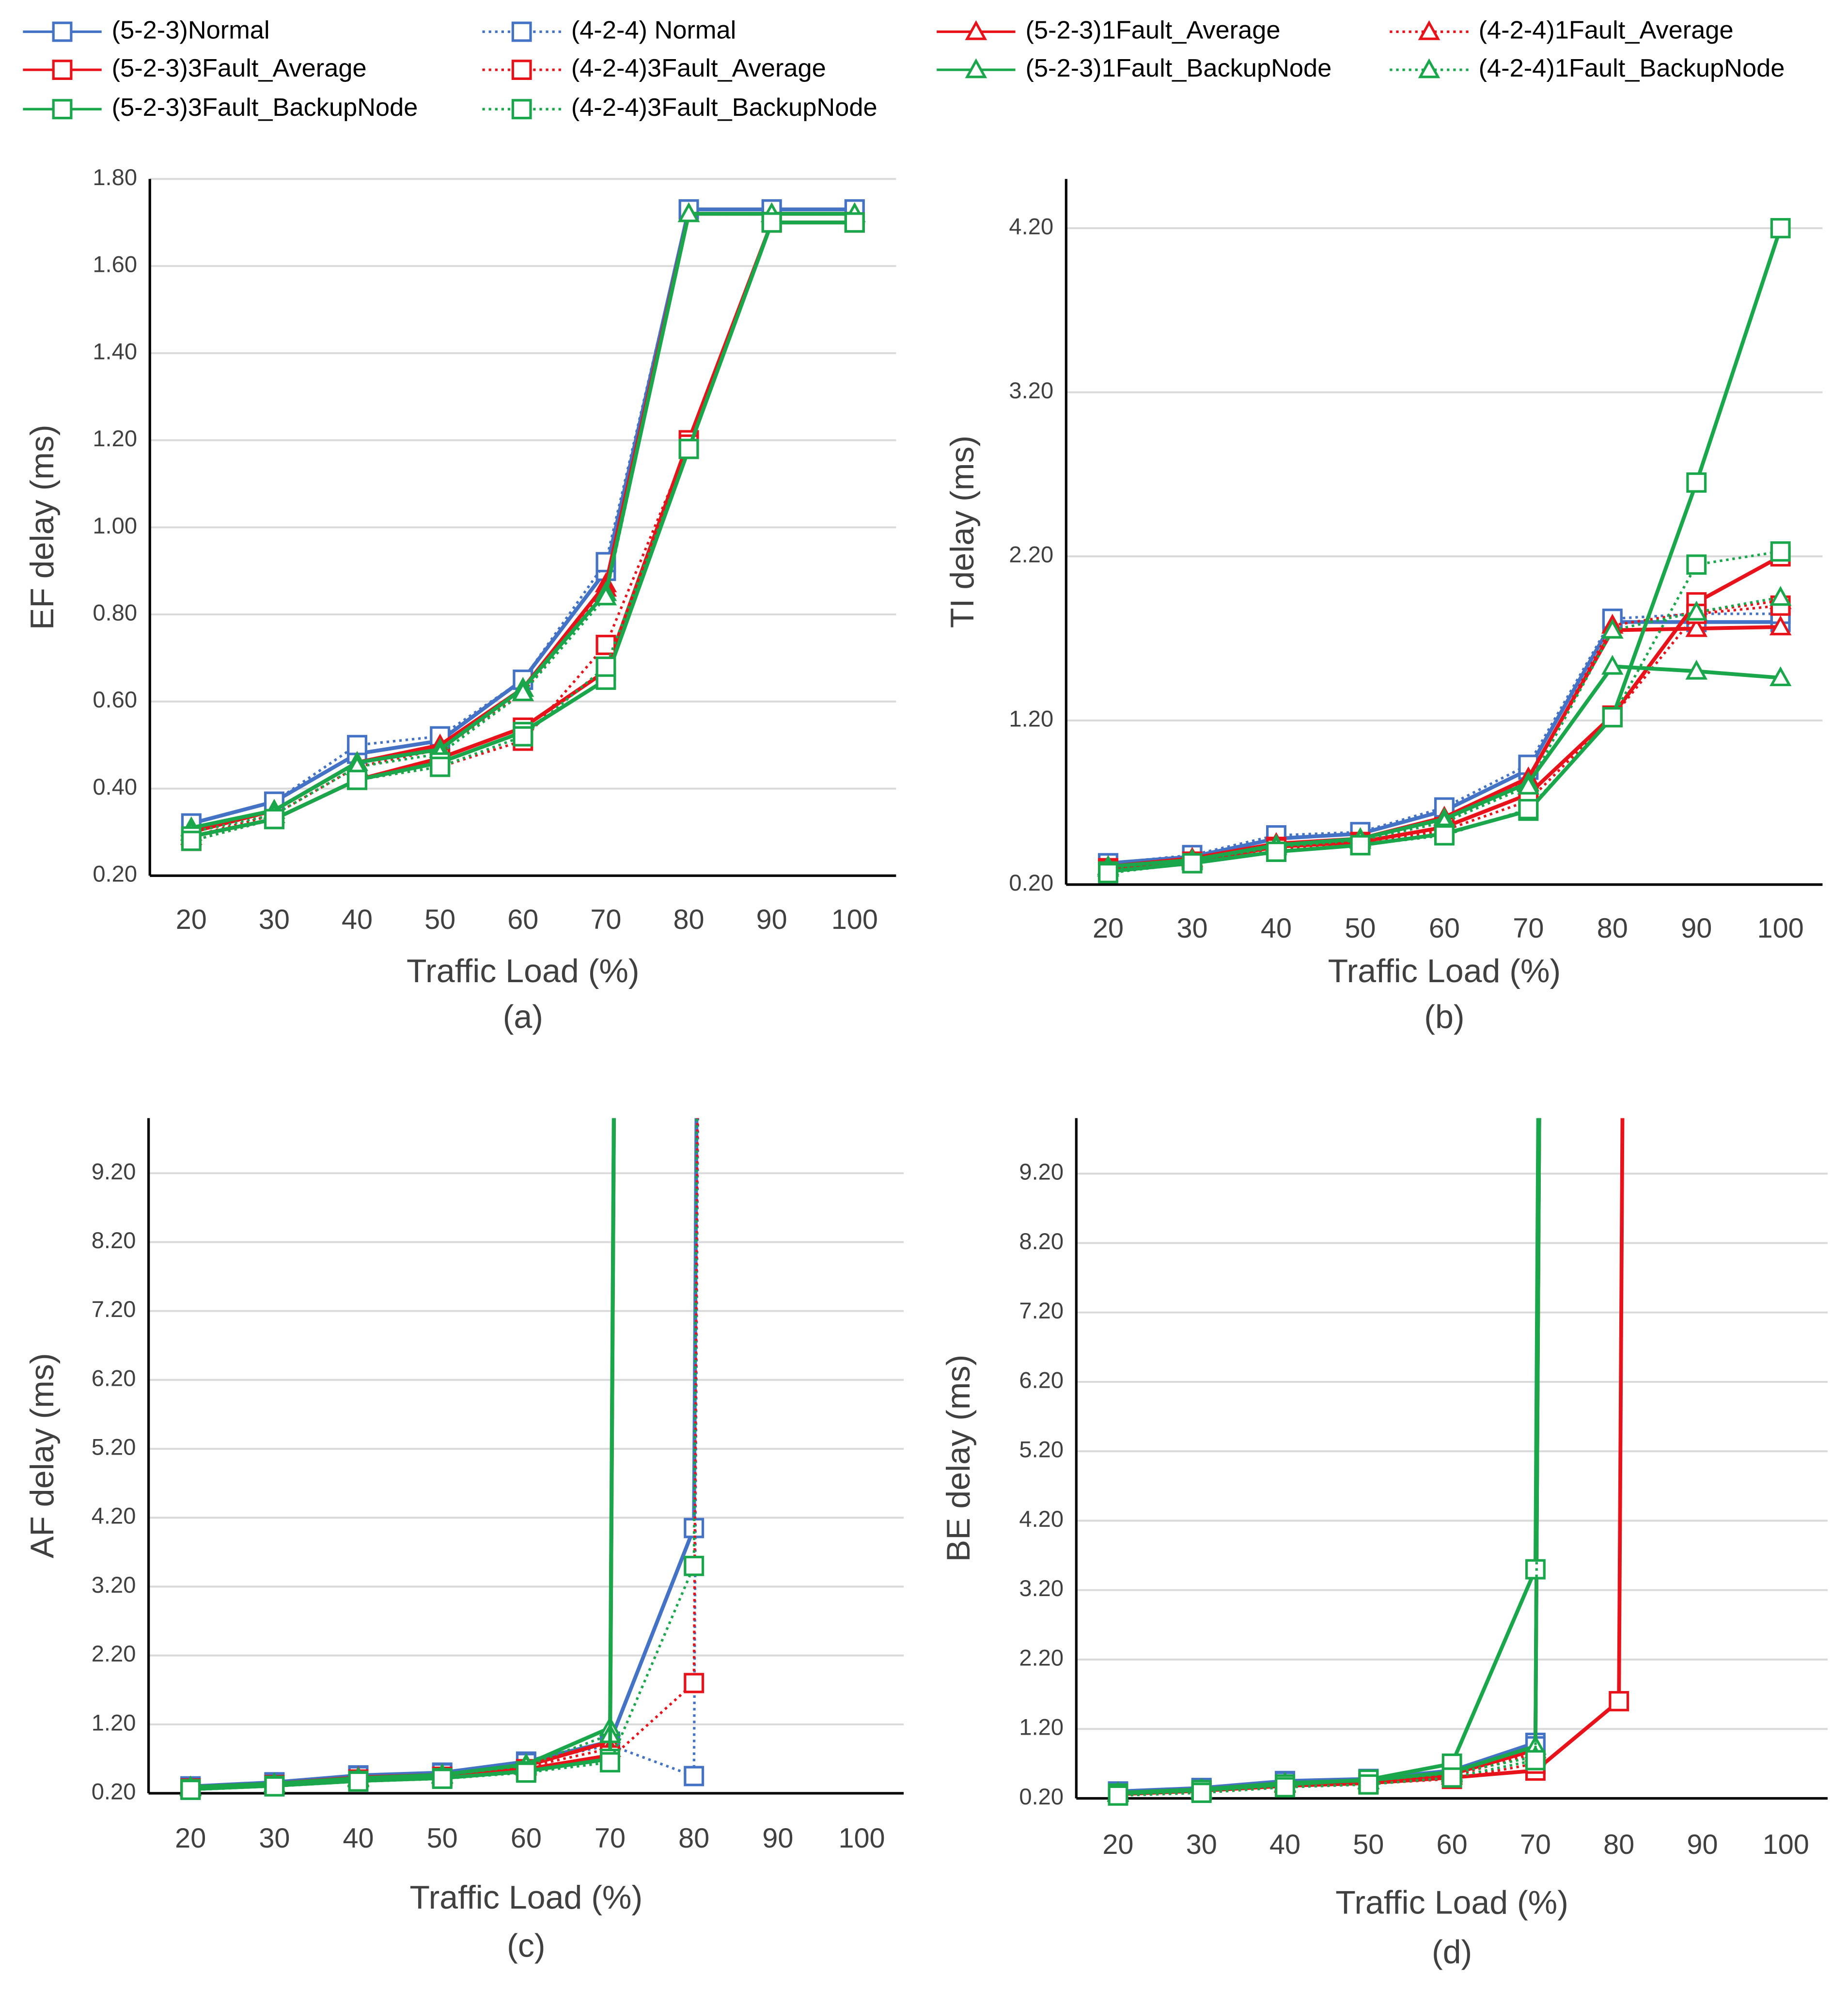 The width and height of the screenshot is (1848, 1990). What do you see at coordinates (115, 613) in the screenshot?
I see `y-tick-label: 0.80` at bounding box center [115, 613].